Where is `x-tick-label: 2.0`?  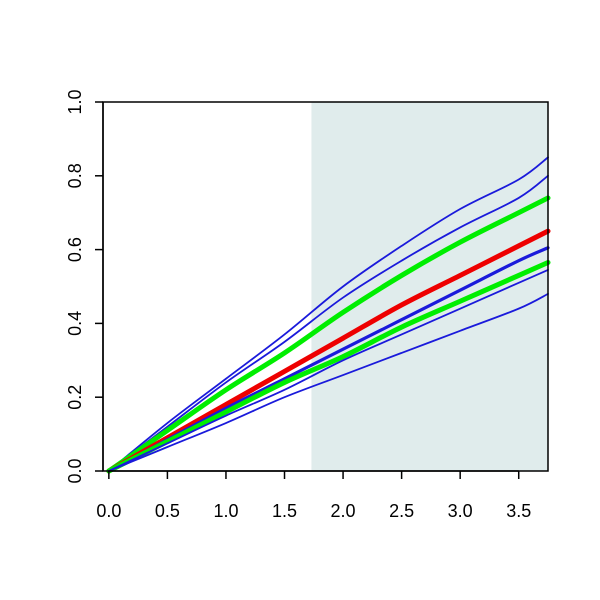
x-tick-label: 2.0 is located at coordinates (343, 511).